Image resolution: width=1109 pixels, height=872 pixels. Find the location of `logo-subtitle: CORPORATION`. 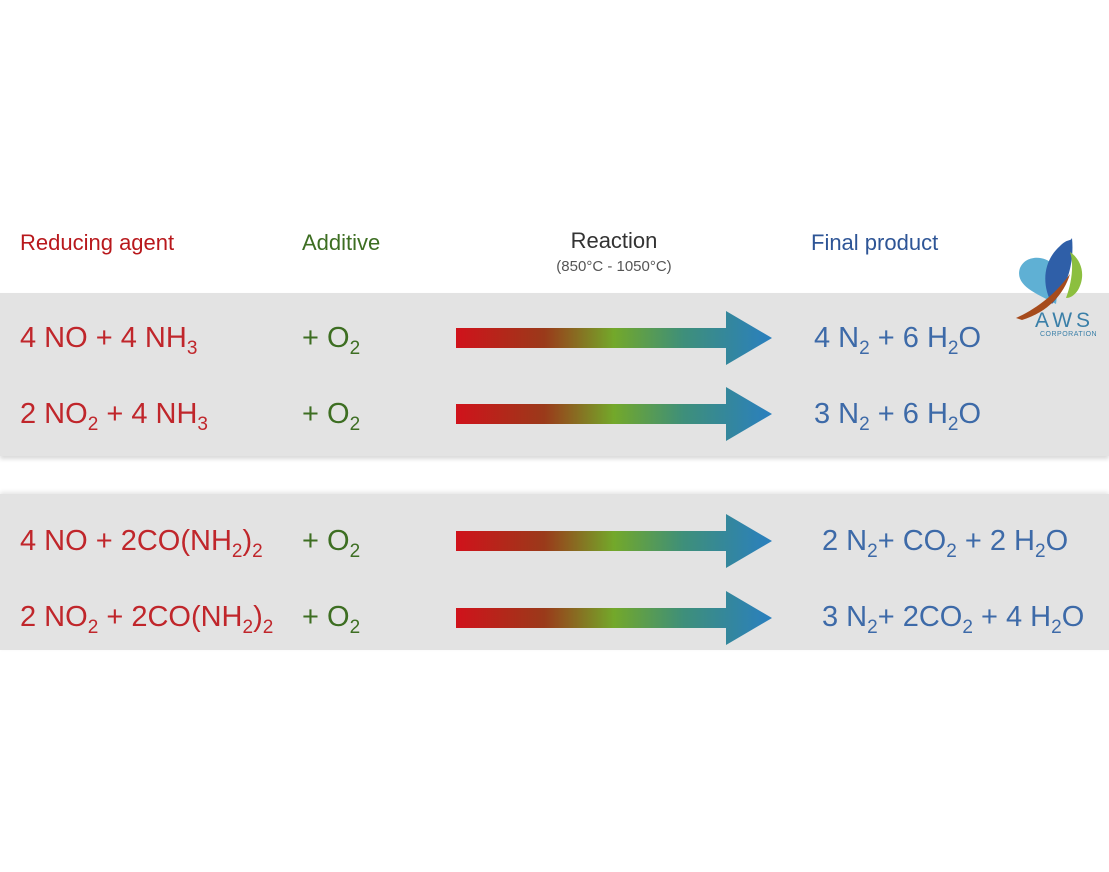

logo-subtitle: CORPORATION is located at coordinates (1069, 334).